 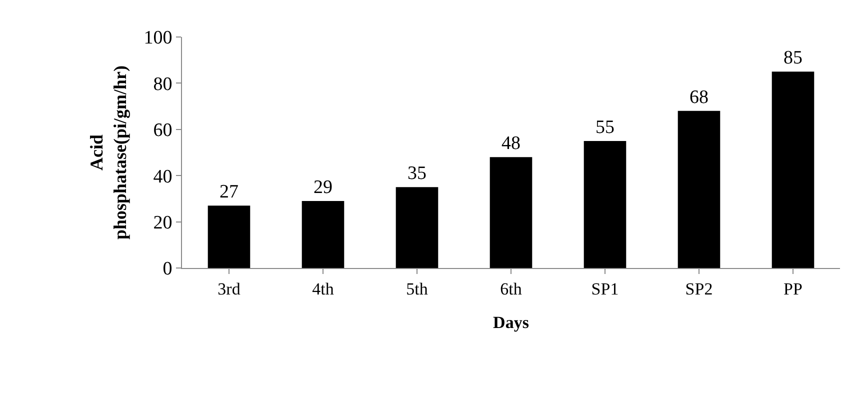 I want to click on data-label: 27, so click(x=229, y=192).